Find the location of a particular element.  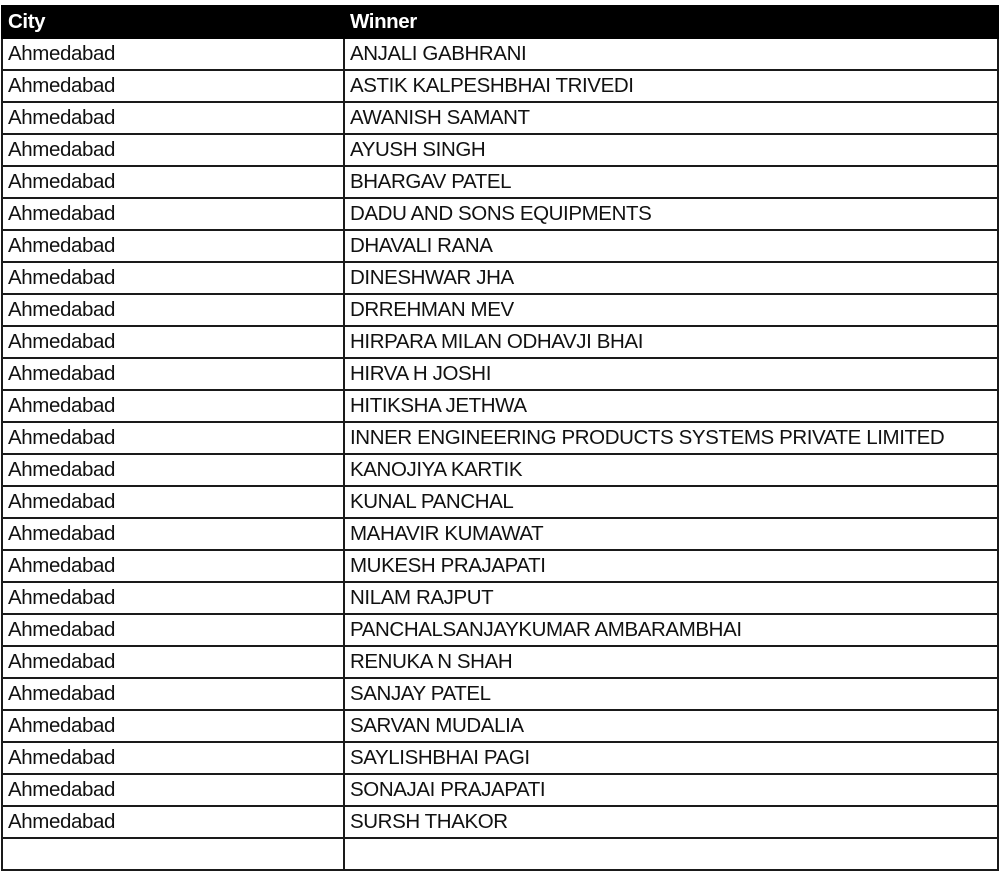

table-row: Ahmedabad PANCHALSANJAYKUMAR AMBARAMBHAI is located at coordinates (500, 630).